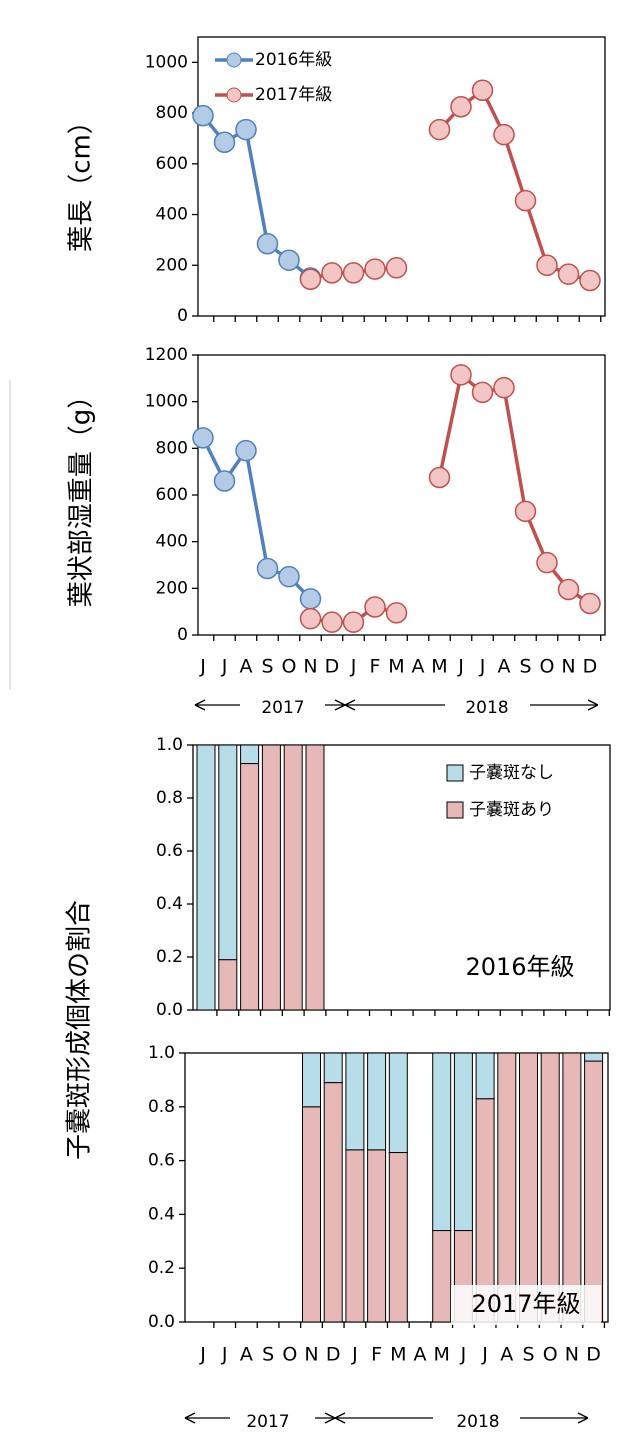 This screenshot has height=1447, width=624. Describe the element at coordinates (477, 1422) in the screenshot. I see `period-label: 2018` at that location.